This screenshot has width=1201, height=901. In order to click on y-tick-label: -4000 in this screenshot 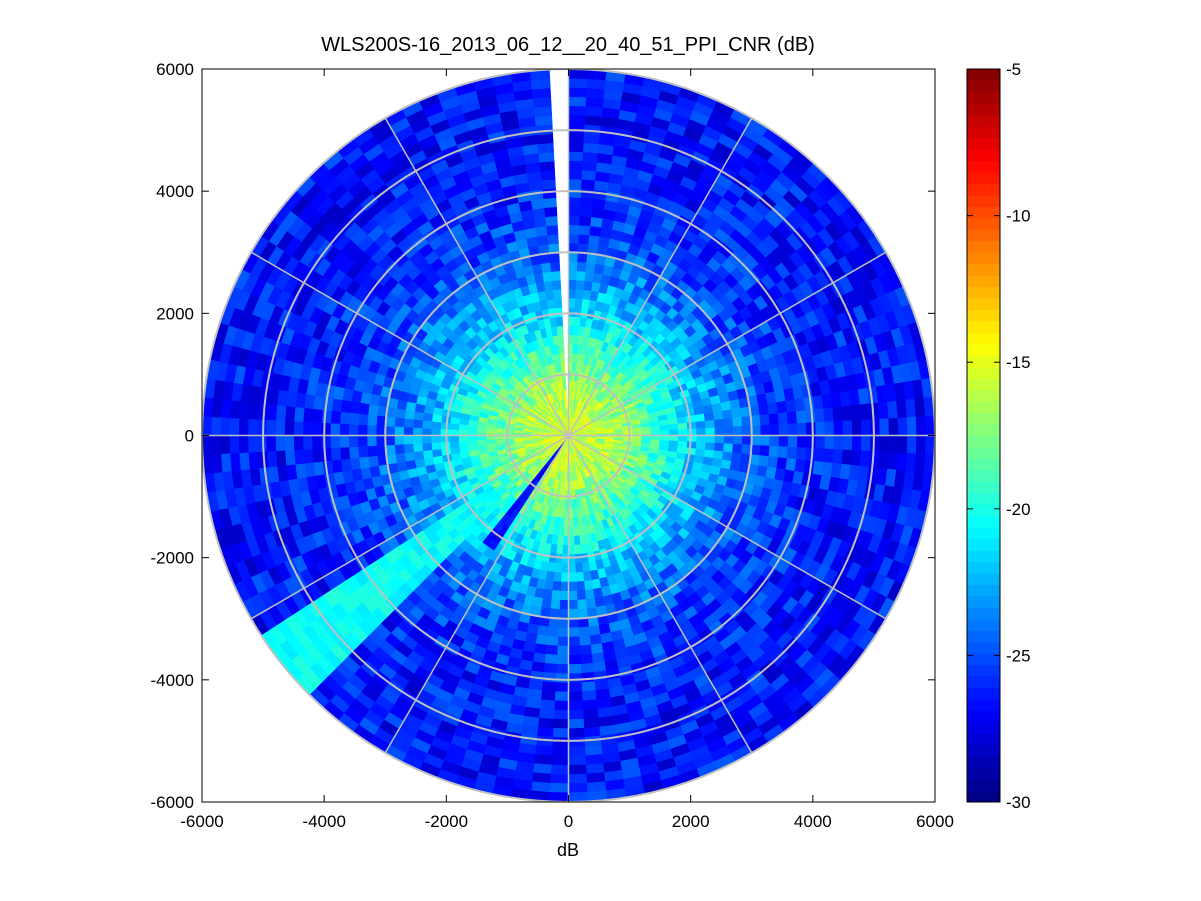, I will do `click(172, 680)`.